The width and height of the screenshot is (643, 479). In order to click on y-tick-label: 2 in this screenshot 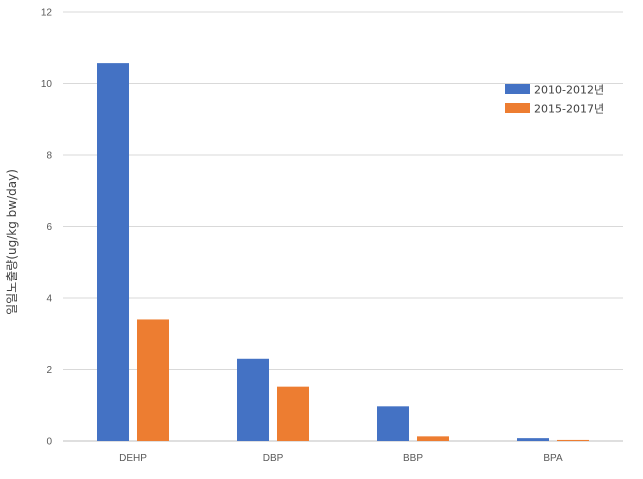, I will do `click(49, 370)`.